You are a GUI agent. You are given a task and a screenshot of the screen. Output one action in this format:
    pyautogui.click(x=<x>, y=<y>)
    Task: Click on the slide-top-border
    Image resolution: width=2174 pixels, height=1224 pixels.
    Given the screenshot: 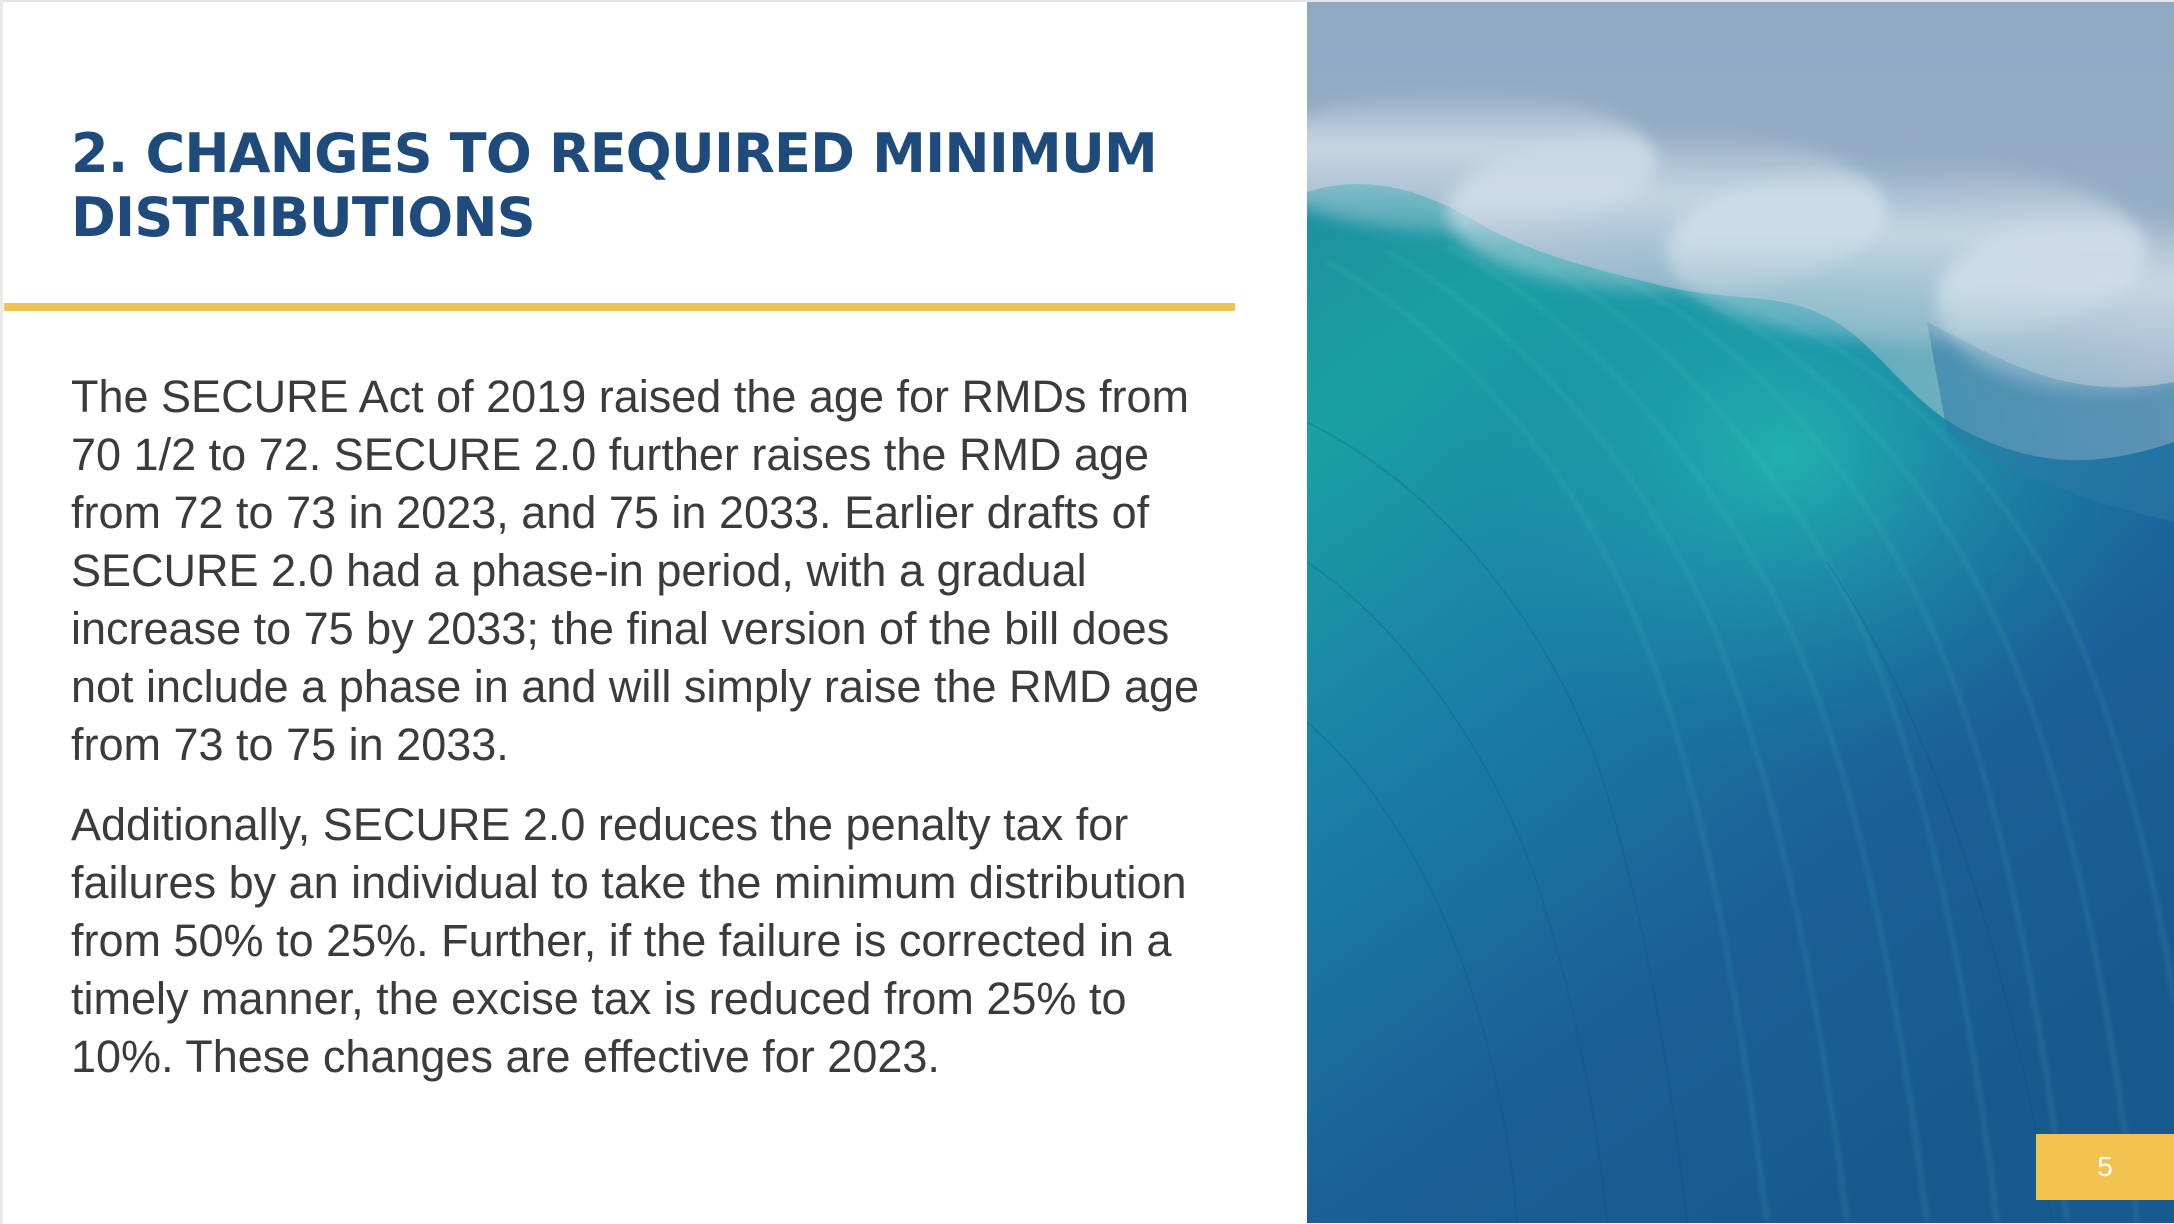 What is the action you would take?
    pyautogui.click(x=1087, y=1)
    